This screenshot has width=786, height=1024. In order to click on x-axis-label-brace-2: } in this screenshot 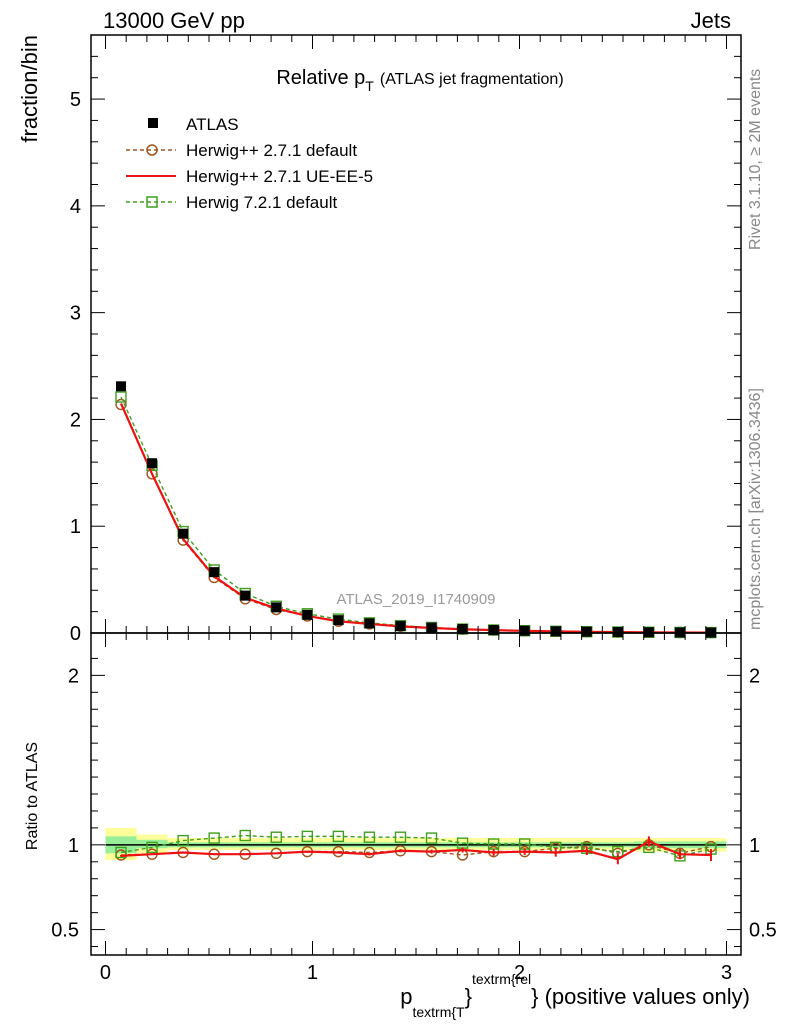, I will do `click(534, 996)`.